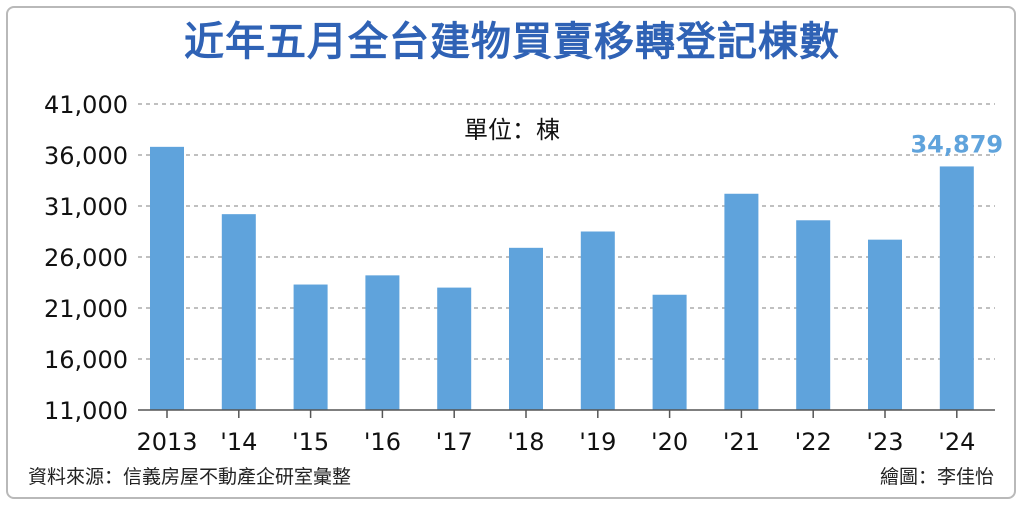  Describe the element at coordinates (884, 442) in the screenshot. I see `x-tick-label: '23` at that location.